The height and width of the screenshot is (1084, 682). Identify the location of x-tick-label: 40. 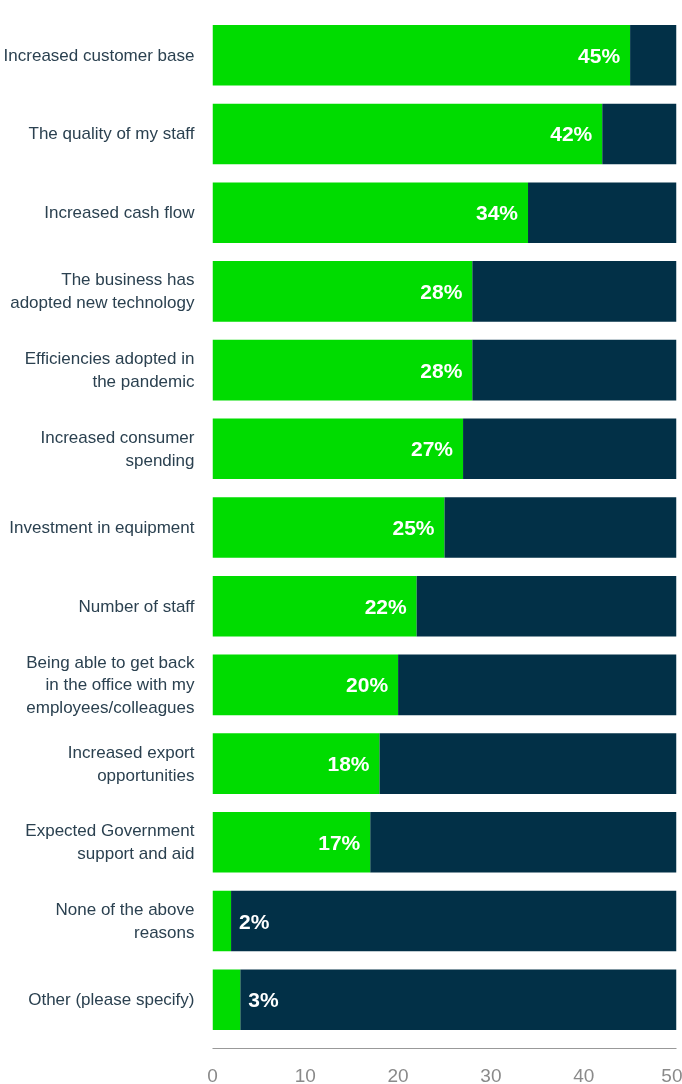
(584, 1074).